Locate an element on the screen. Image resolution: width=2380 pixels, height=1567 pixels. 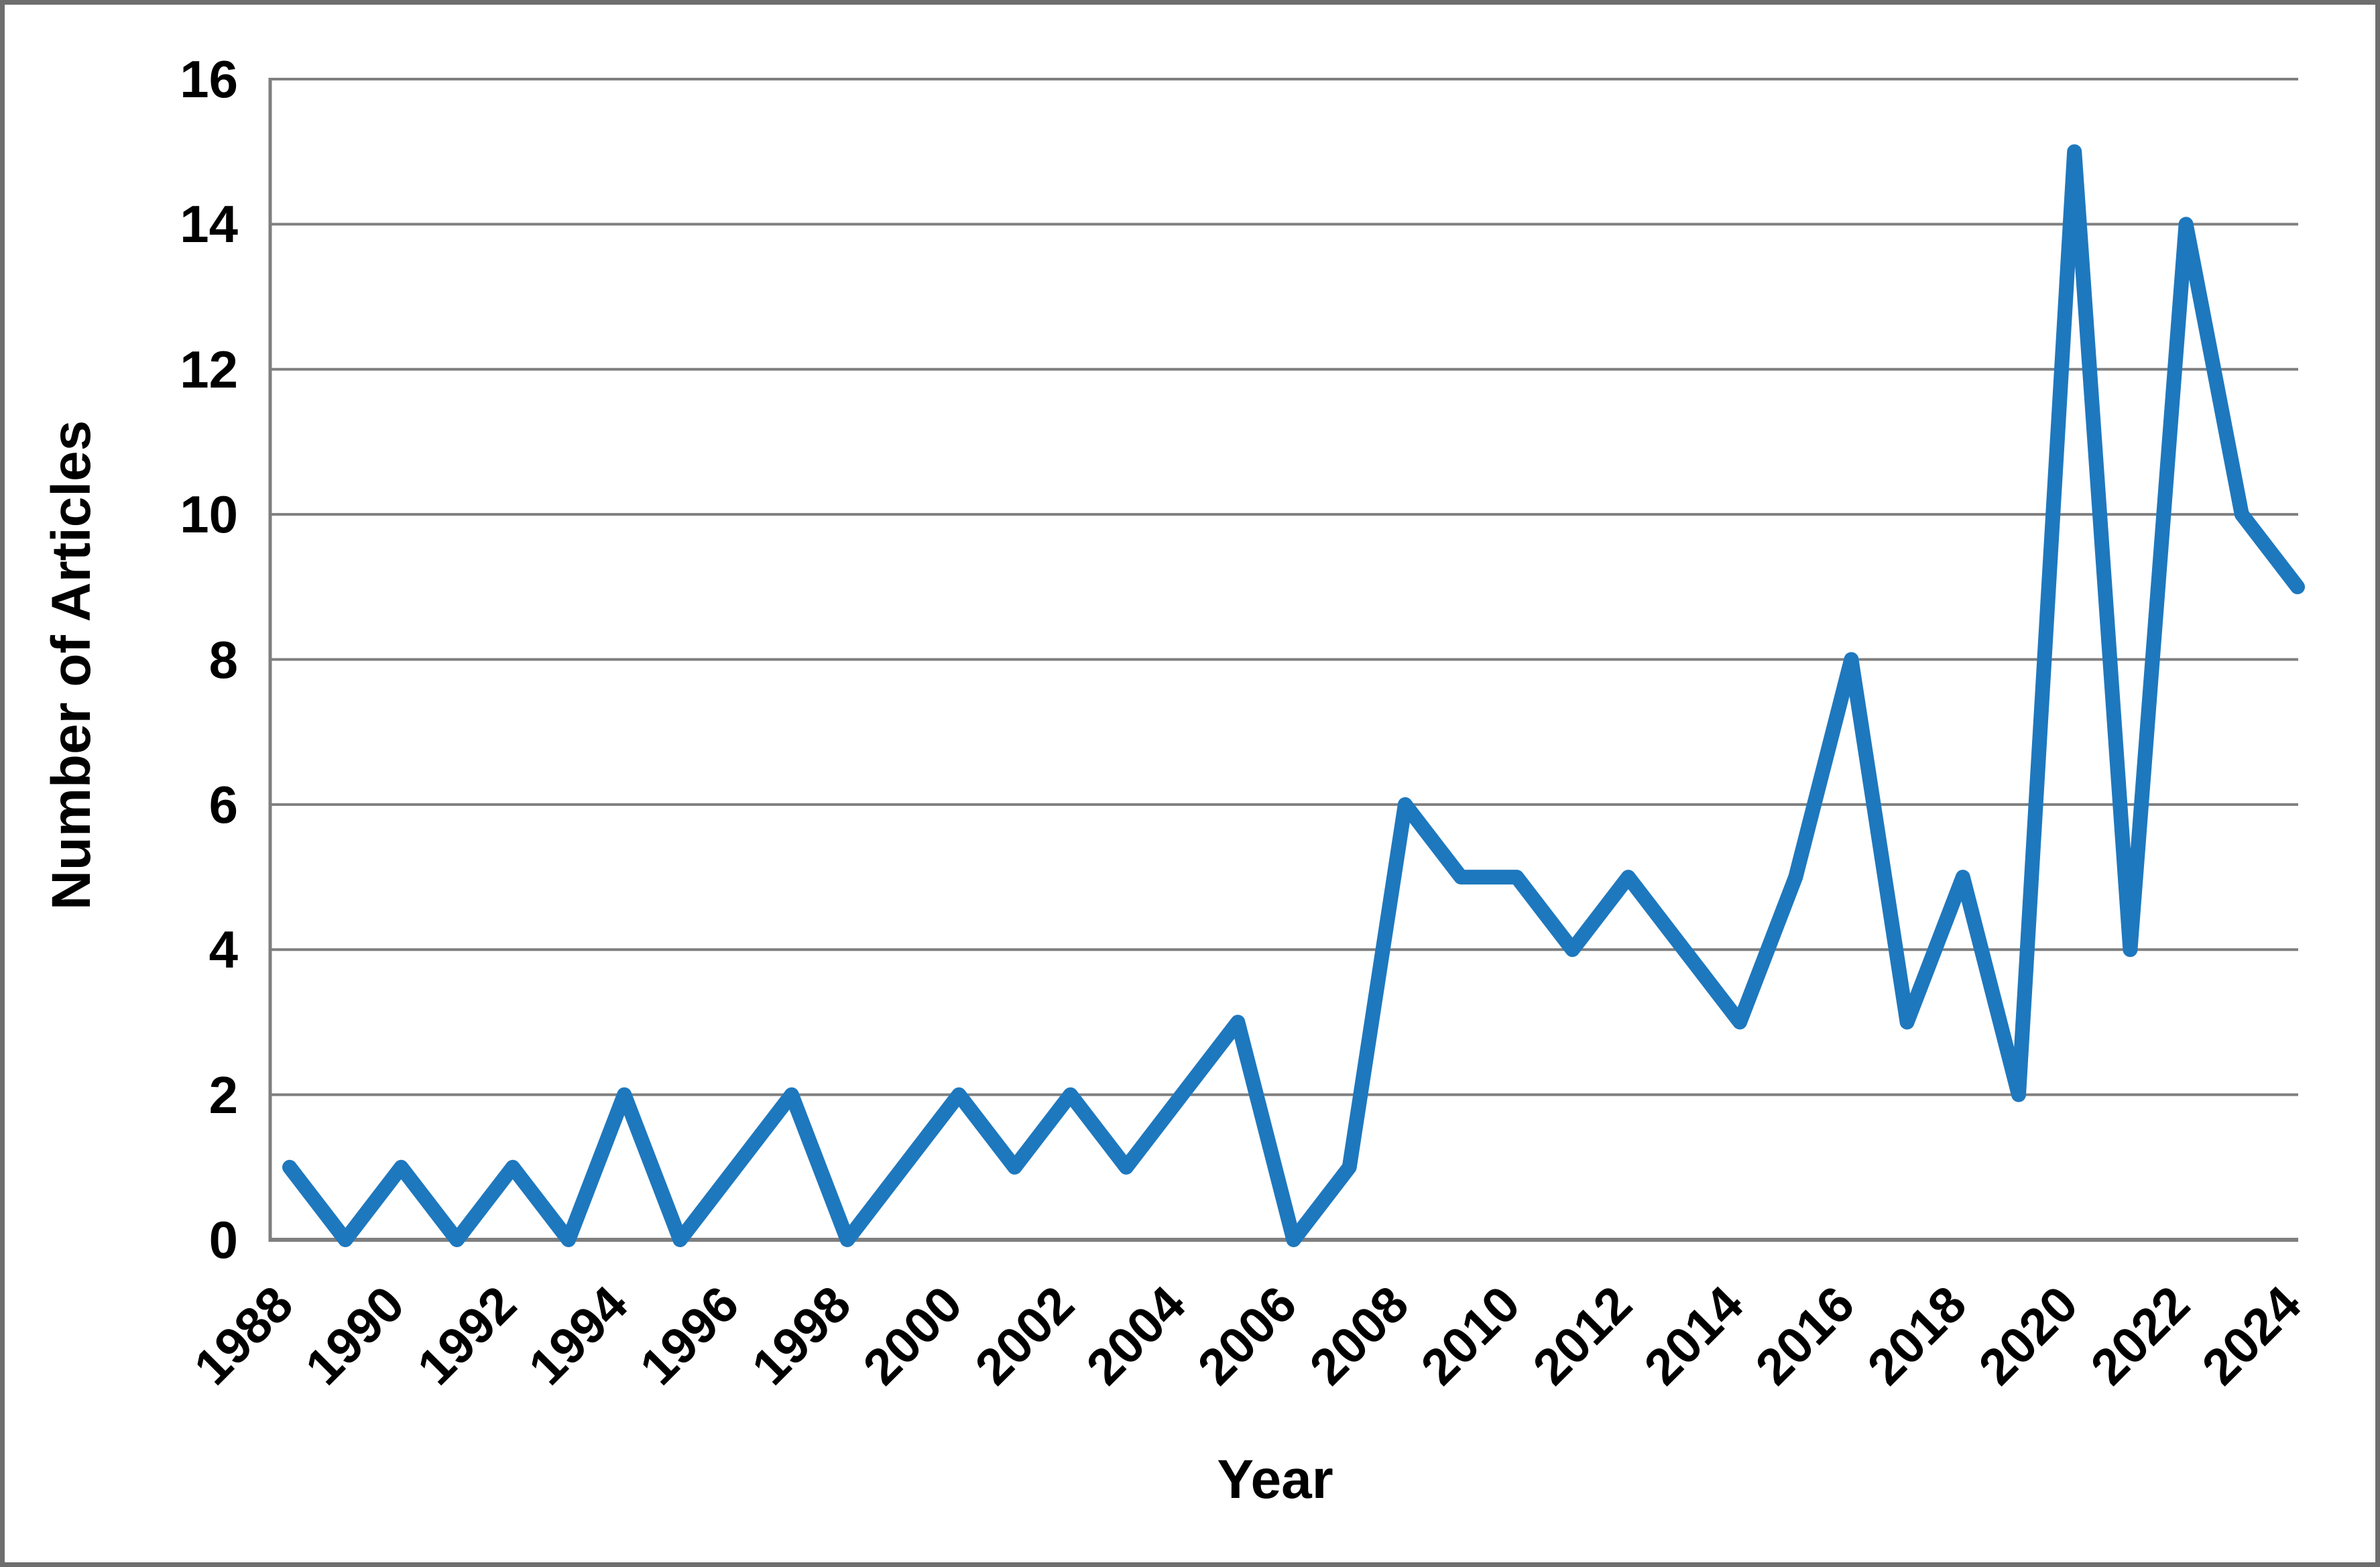
y-axis-tick-label-8: 8 is located at coordinates (223, 659).